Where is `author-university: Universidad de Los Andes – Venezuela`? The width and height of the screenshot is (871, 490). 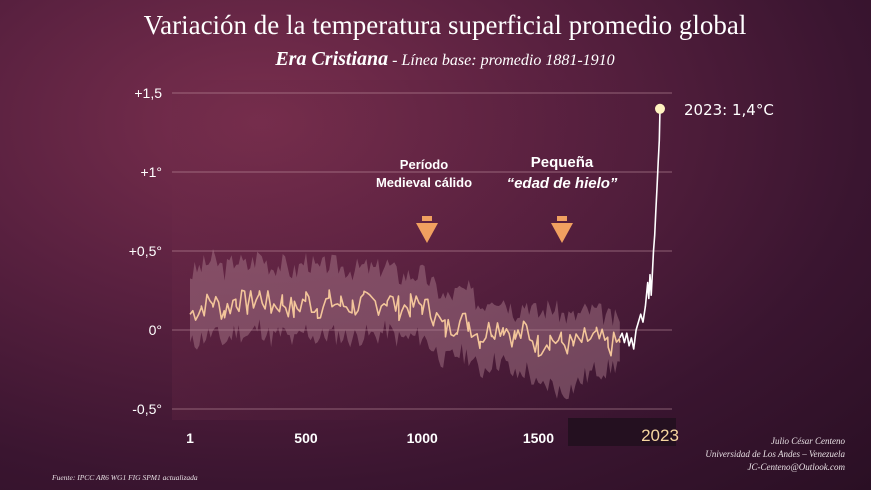 author-university: Universidad de Los Andes – Venezuela is located at coordinates (775, 454).